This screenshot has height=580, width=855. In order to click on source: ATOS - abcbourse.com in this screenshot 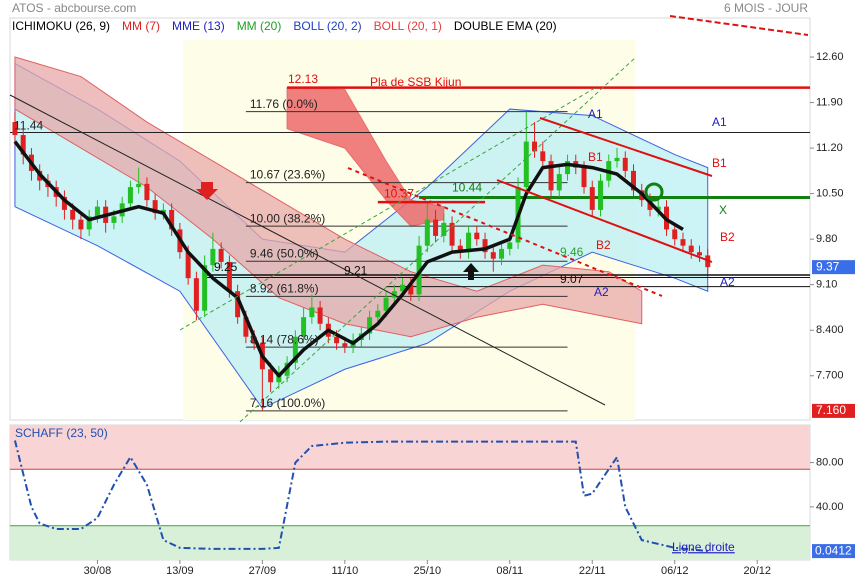, I will do `click(74, 8)`.